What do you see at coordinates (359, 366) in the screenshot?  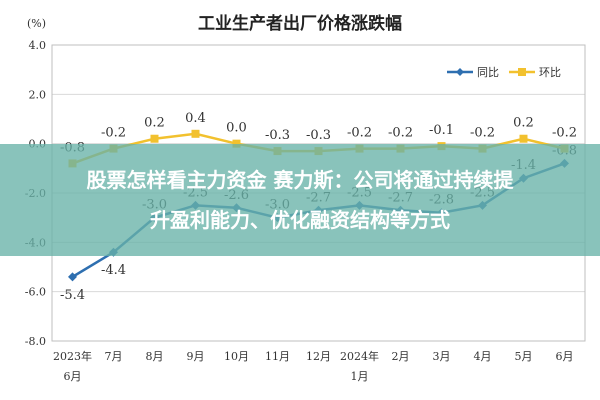 I see `x-tick-label: 2024年 1月` at bounding box center [359, 366].